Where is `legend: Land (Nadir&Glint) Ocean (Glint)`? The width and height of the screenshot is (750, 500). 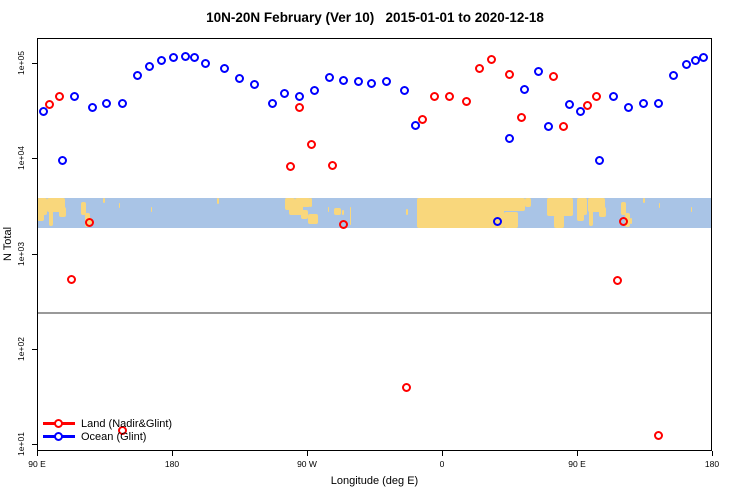 legend: Land (Nadir&Glint) Ocean (Glint) is located at coordinates (107, 430).